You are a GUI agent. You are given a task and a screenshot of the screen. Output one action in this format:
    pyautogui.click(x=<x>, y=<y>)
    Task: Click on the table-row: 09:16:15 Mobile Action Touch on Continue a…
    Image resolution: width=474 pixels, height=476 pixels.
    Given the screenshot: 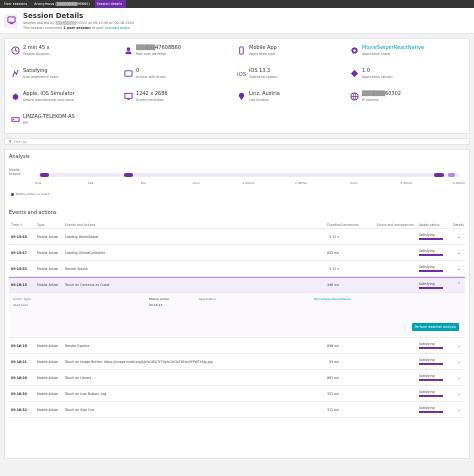 What is the action you would take?
    pyautogui.click(x=237, y=285)
    